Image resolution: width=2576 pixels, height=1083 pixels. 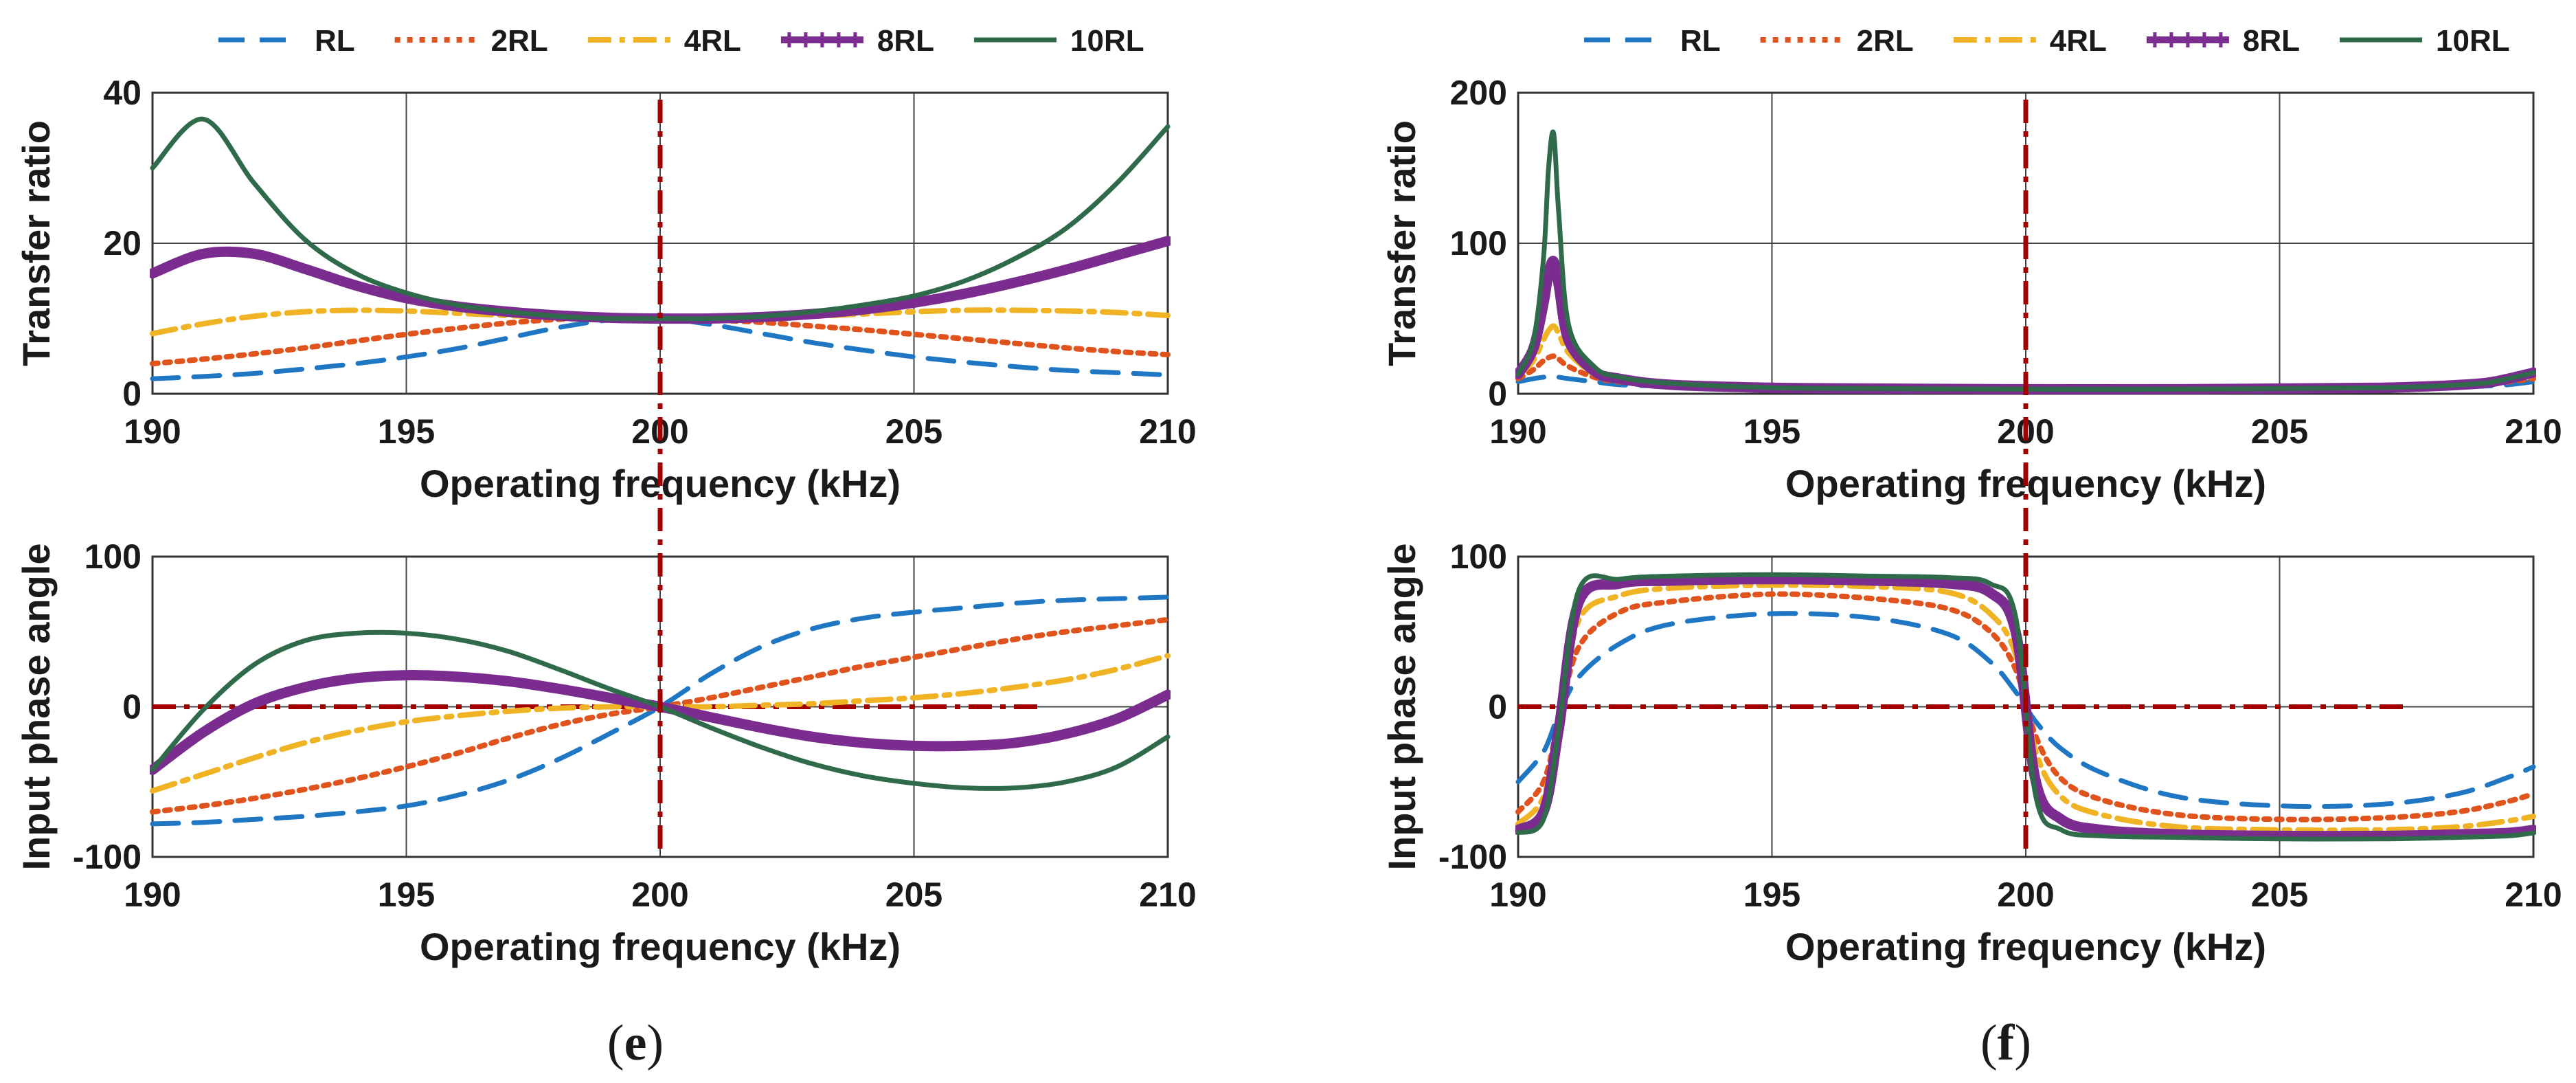 I want to click on panel-label-e-letter: e, so click(x=635, y=1043).